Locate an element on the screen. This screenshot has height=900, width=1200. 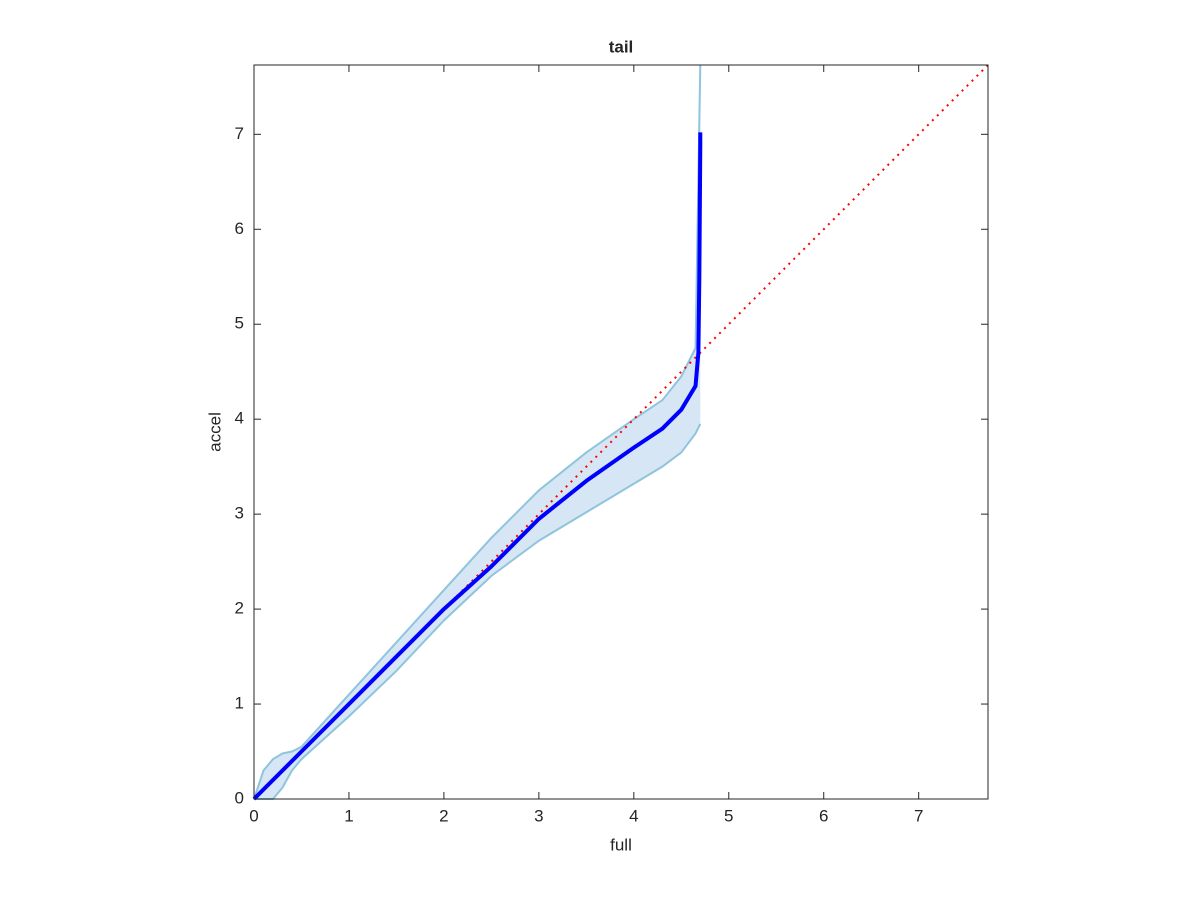
x-tick-label: 1 is located at coordinates (348, 815).